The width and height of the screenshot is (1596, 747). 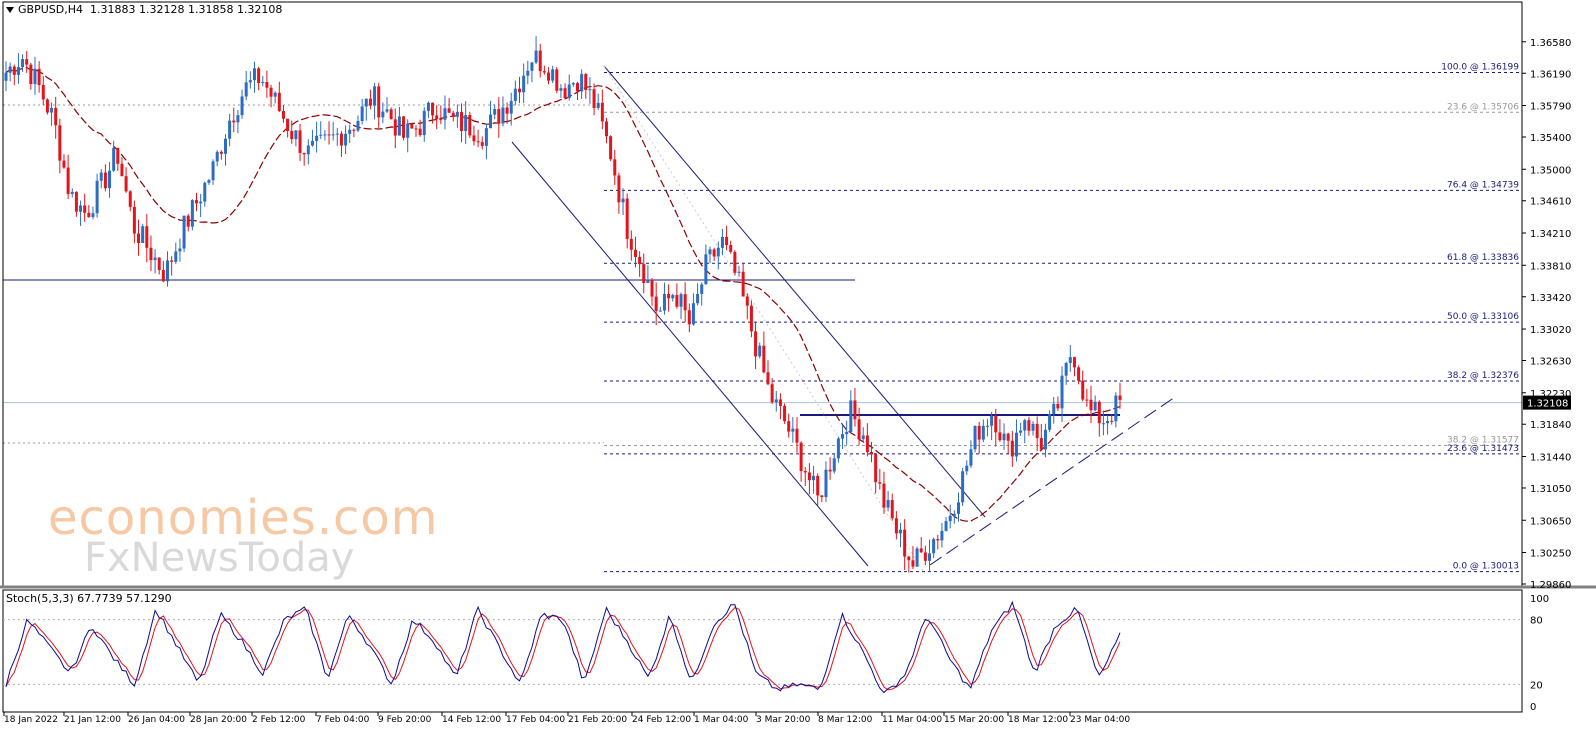 I want to click on y-tick-label: 1.33020, so click(x=1550, y=330).